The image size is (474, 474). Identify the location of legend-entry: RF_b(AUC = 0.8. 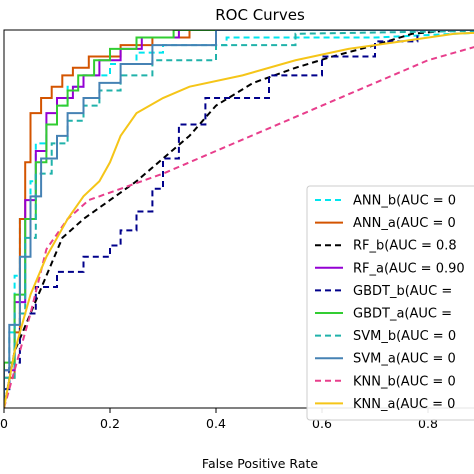
(405, 246).